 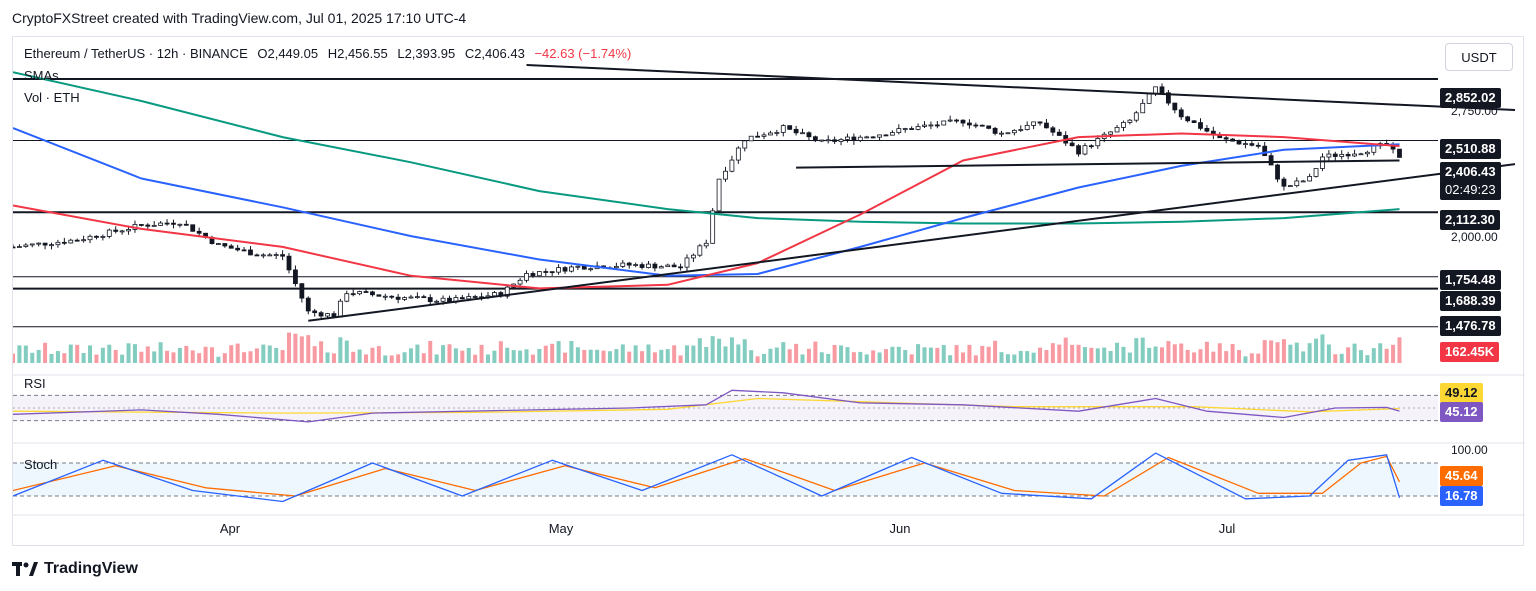 What do you see at coordinates (41, 464) in the screenshot?
I see `stoch-legend: Stoch` at bounding box center [41, 464].